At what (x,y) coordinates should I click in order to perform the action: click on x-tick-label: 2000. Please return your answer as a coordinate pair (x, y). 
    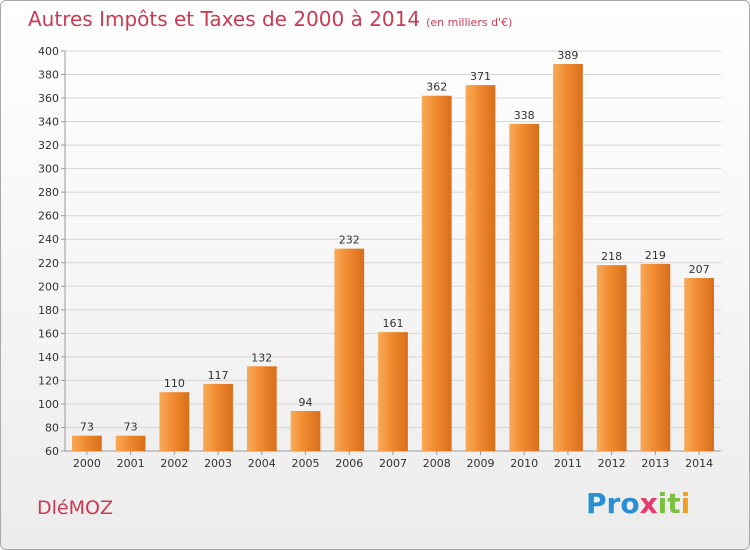
    Looking at the image, I should click on (87, 463).